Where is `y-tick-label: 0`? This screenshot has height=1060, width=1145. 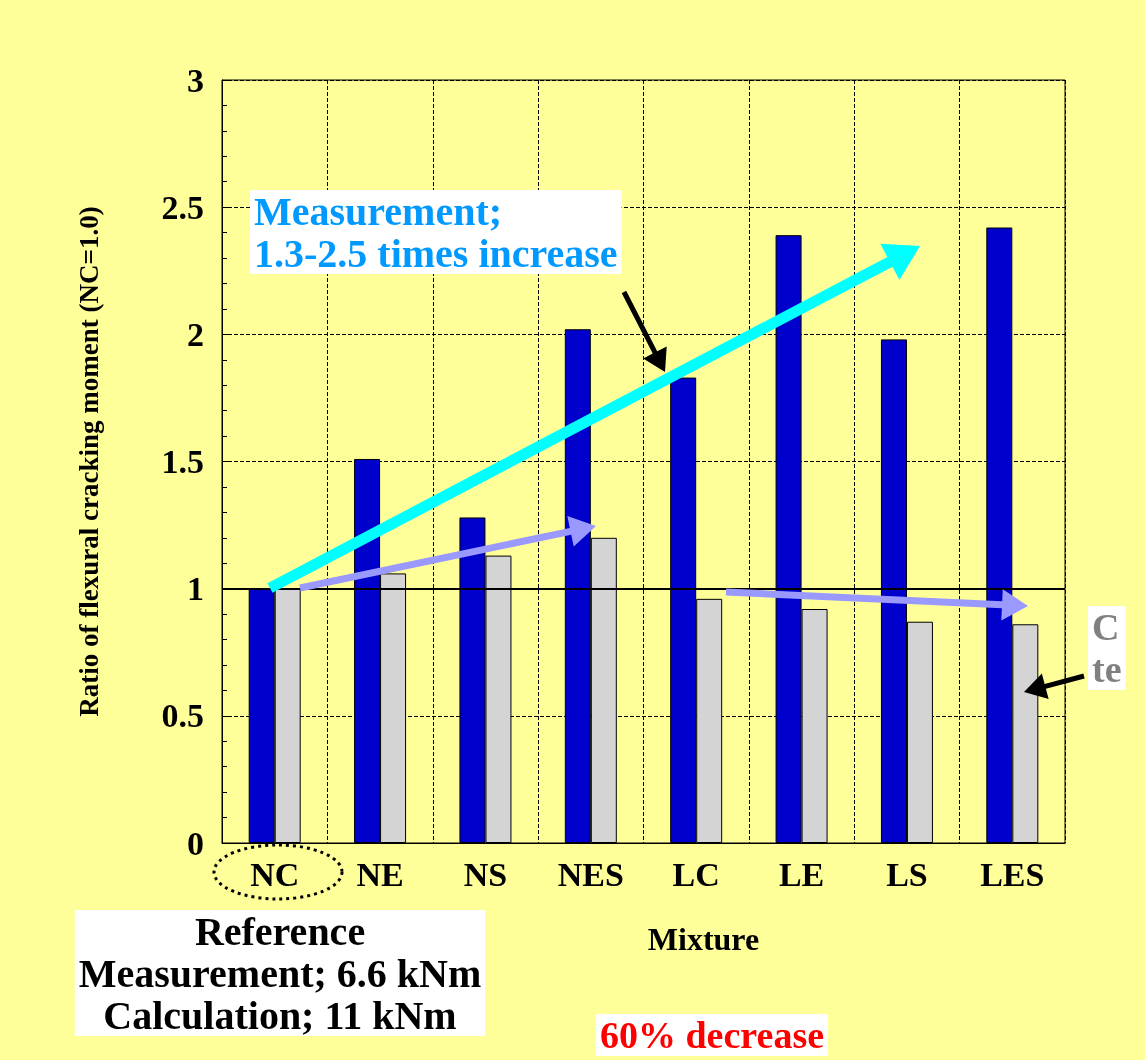
y-tick-label: 0 is located at coordinates (195, 843).